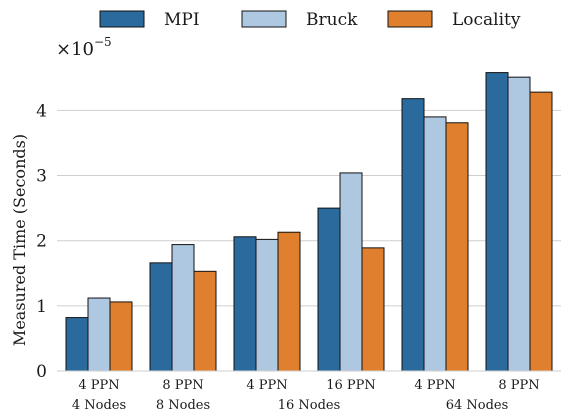  I want to click on y-tick-labels: 0 1 2 3 4, so click(41, 241).